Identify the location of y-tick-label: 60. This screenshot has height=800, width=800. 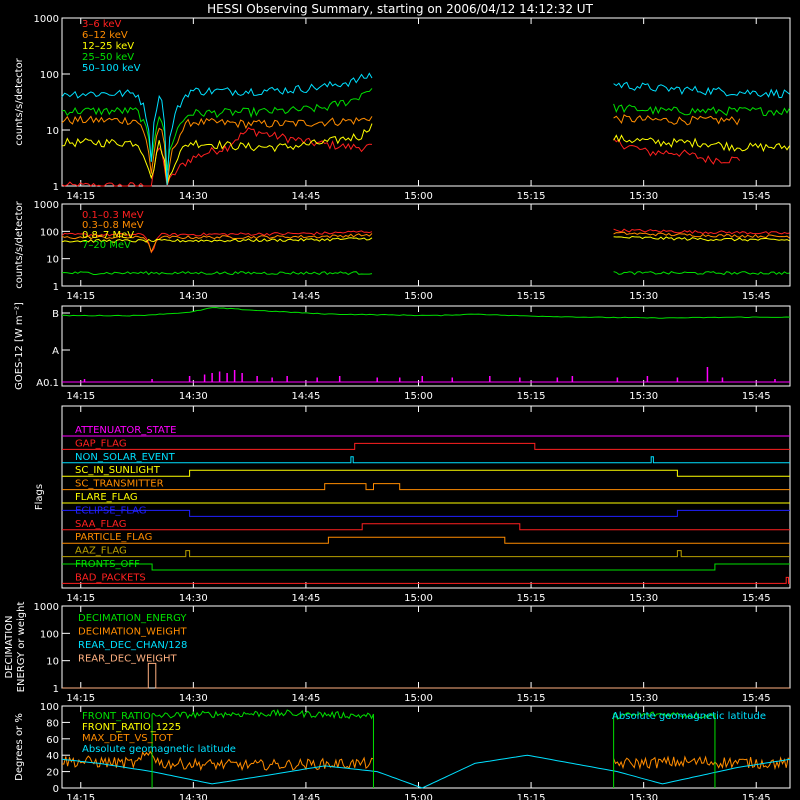
(52, 740).